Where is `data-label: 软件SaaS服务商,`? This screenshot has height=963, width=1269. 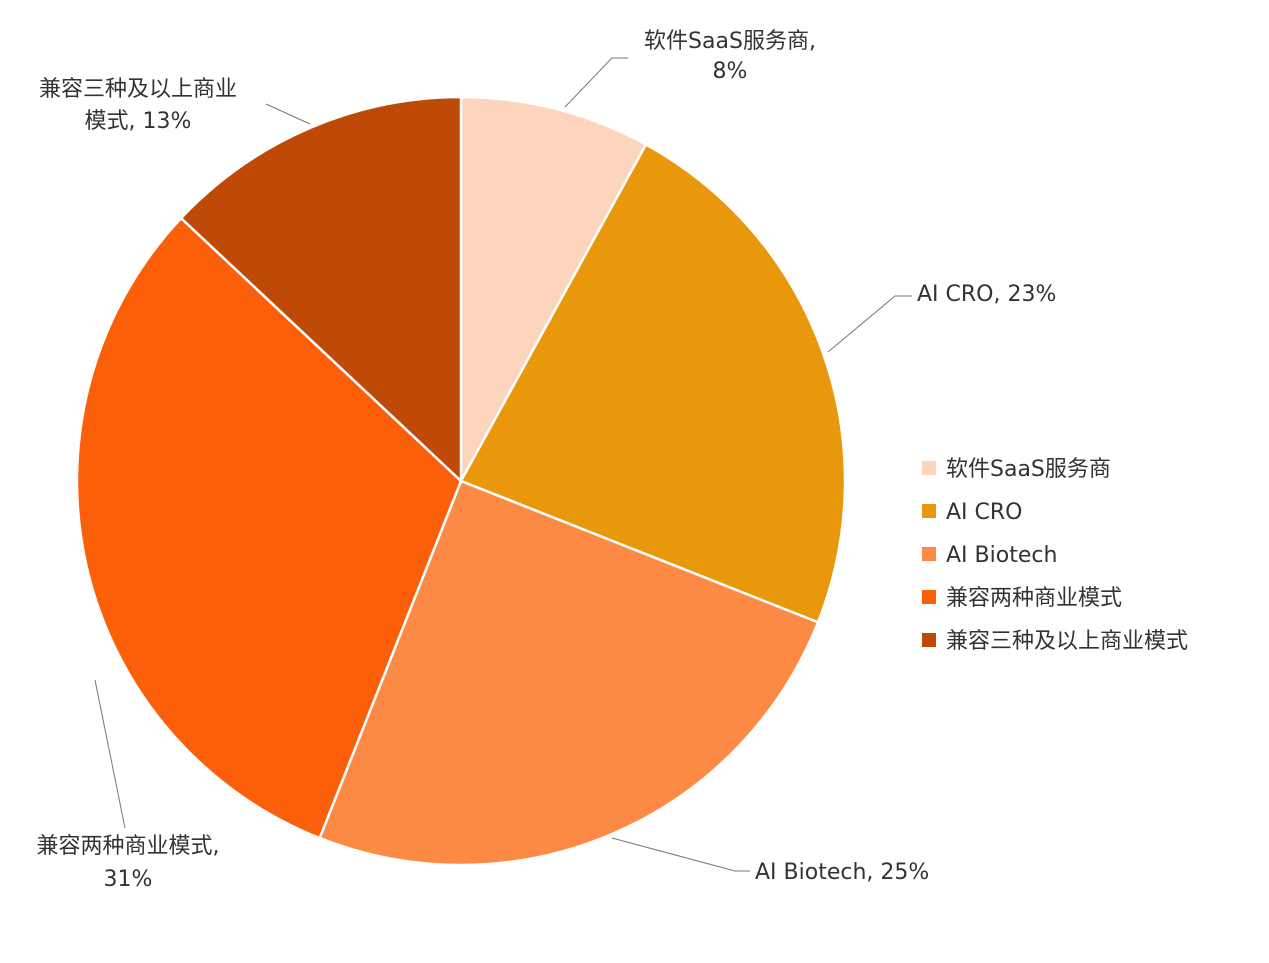 data-label: 软件SaaS服务商, is located at coordinates (730, 41).